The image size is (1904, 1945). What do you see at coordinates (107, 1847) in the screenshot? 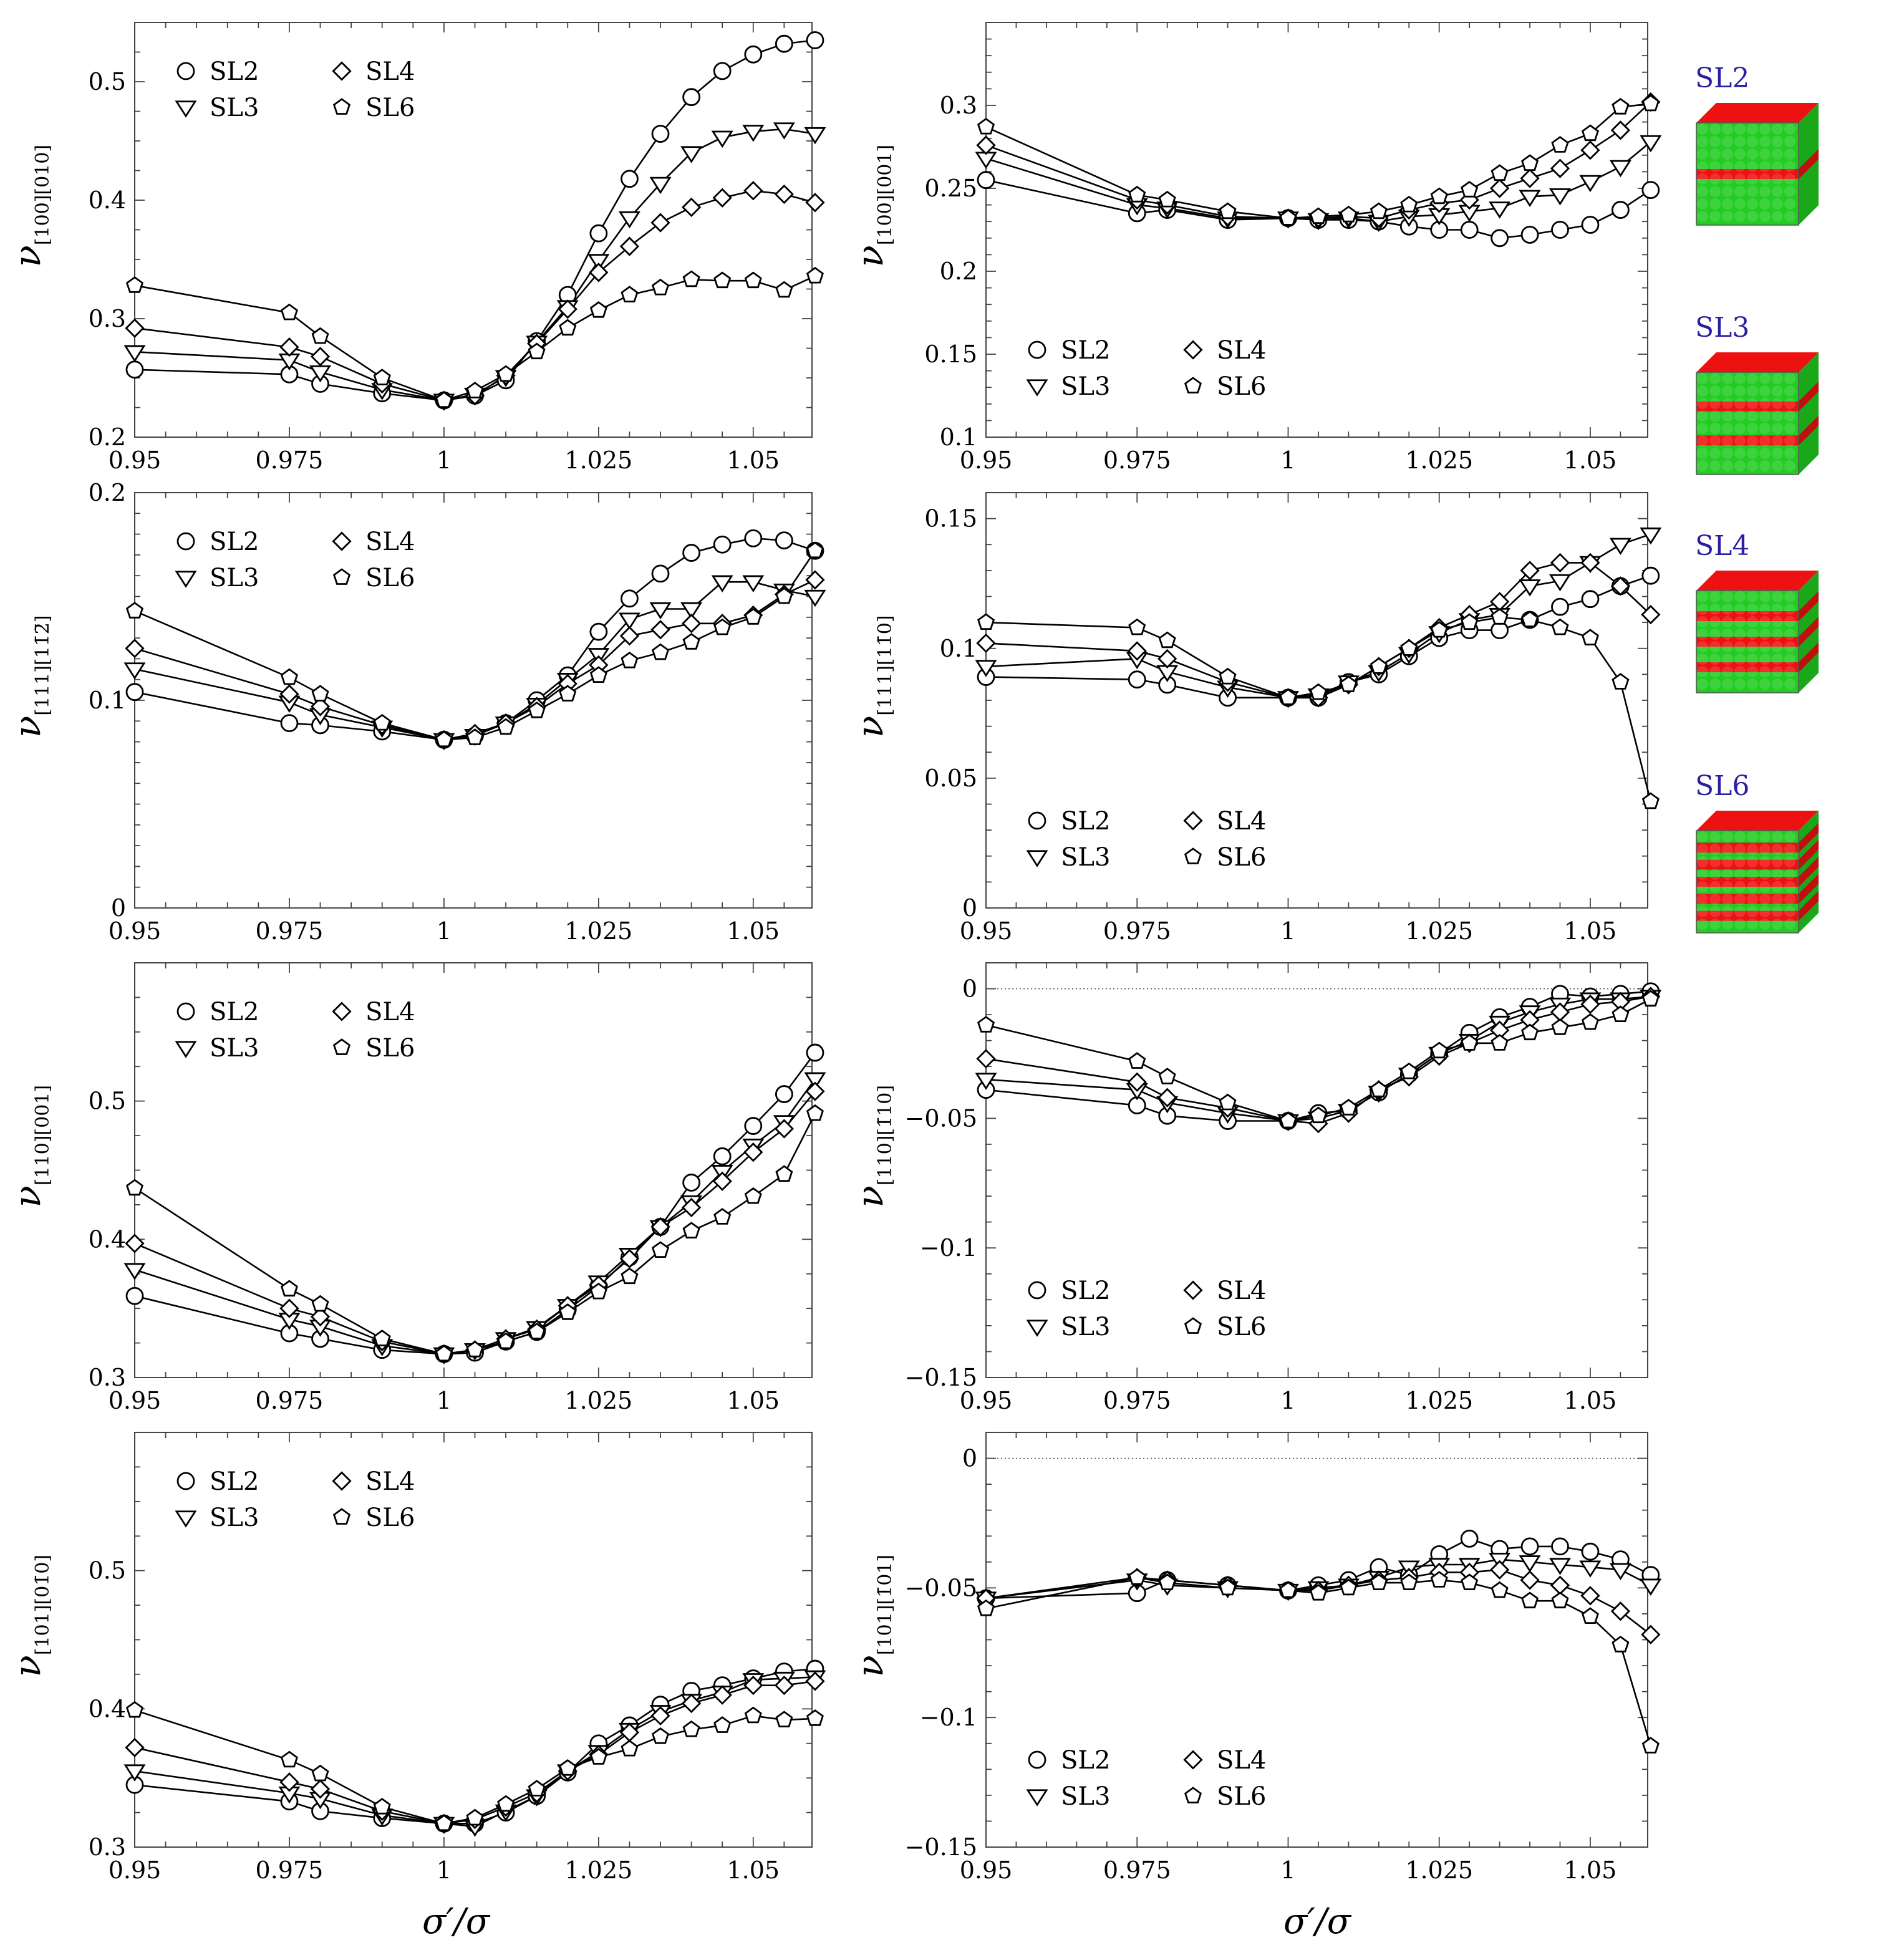
I see `y-tick-label: 0.3` at bounding box center [107, 1847].